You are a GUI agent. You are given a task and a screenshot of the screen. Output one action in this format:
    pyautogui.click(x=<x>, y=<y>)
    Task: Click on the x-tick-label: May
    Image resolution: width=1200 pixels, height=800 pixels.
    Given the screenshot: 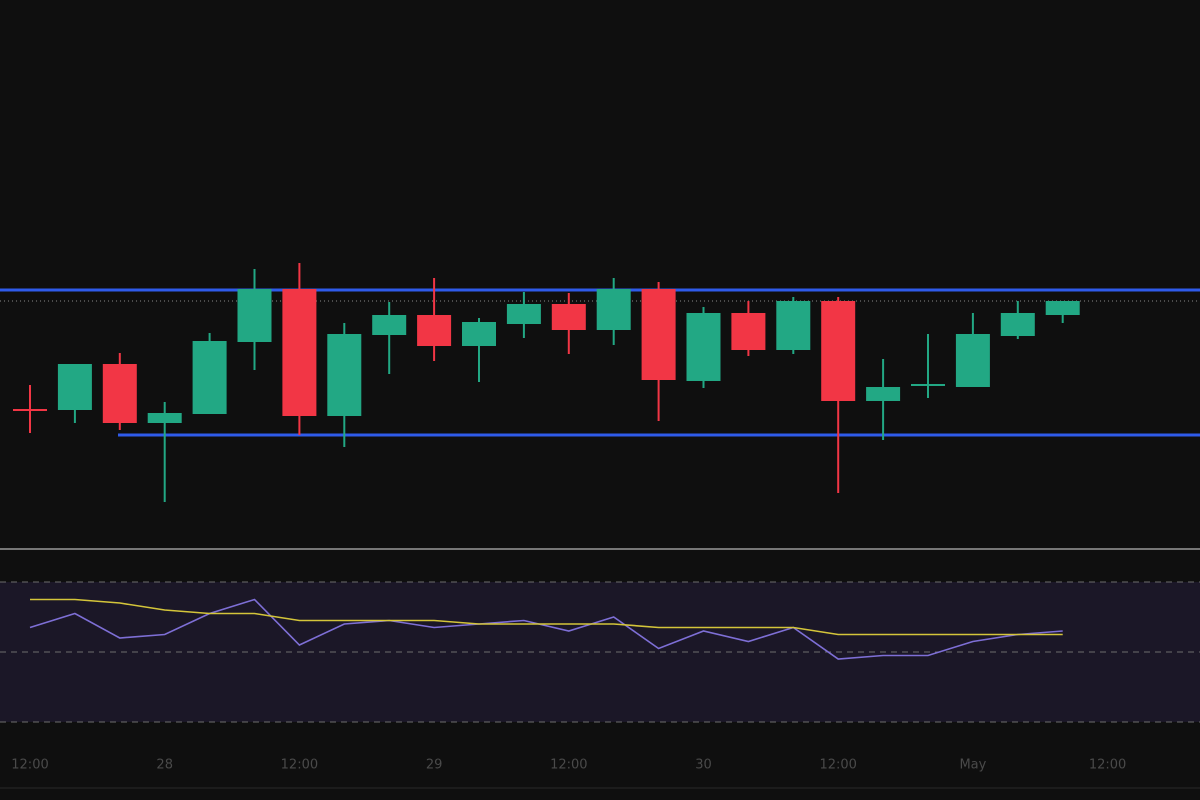 What is the action you would take?
    pyautogui.click(x=972, y=765)
    